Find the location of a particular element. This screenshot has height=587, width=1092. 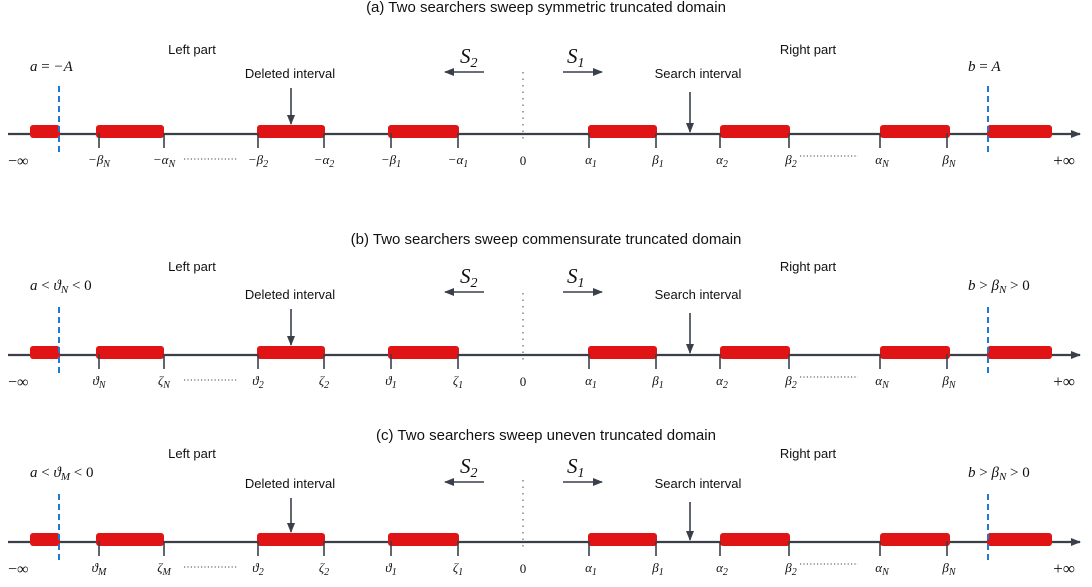

left-tick-label: −βN is located at coordinates (99, 161).